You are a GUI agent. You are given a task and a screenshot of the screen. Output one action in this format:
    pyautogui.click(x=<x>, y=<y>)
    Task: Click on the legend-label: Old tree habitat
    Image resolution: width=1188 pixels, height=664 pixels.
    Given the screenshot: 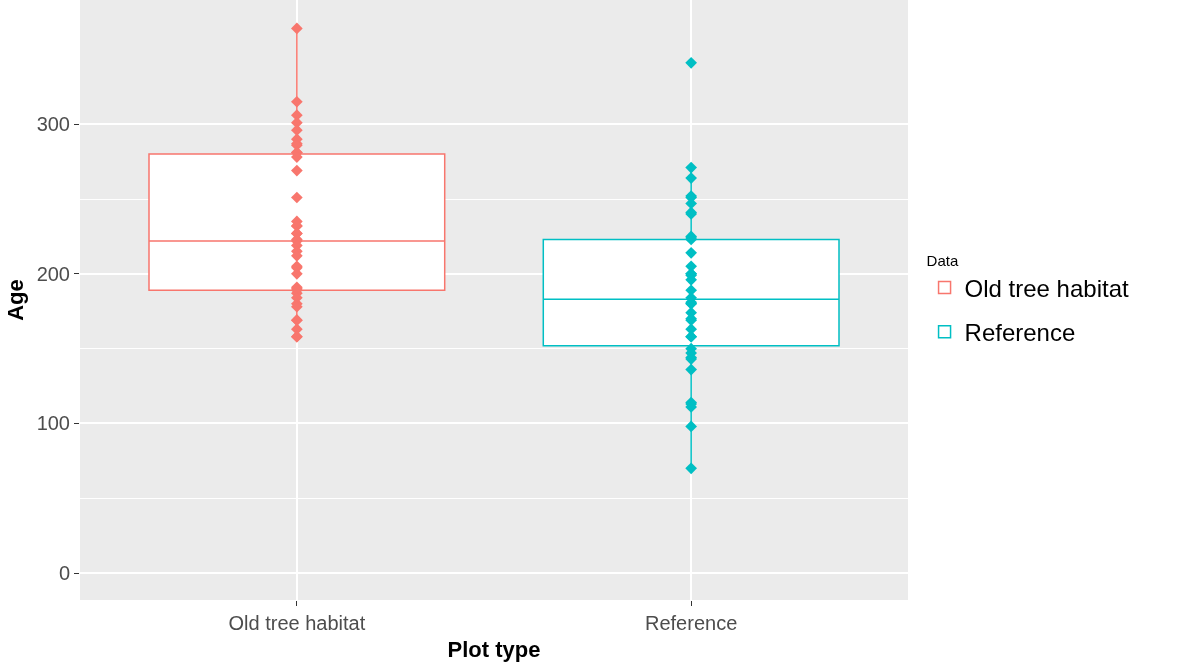 What is the action you would take?
    pyautogui.click(x=1046, y=288)
    